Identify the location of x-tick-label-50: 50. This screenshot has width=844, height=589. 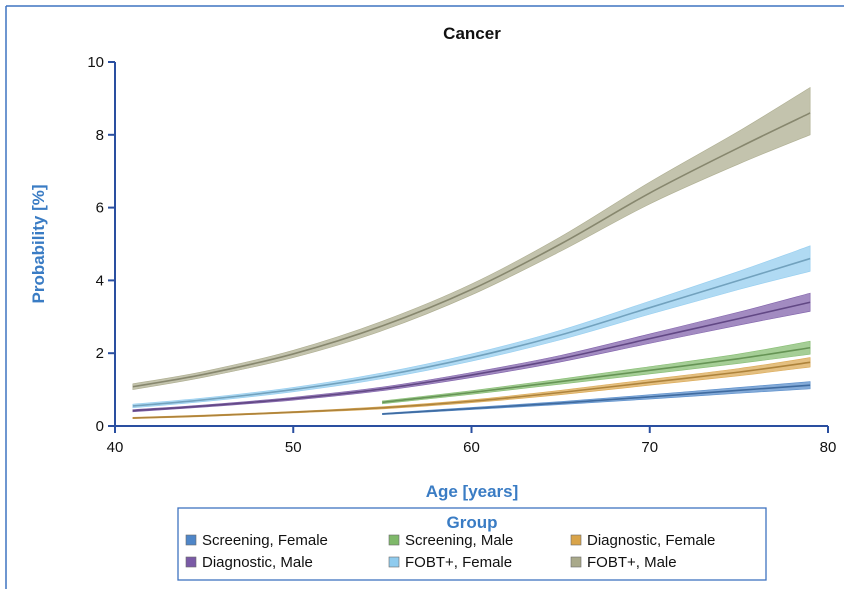
(293, 447).